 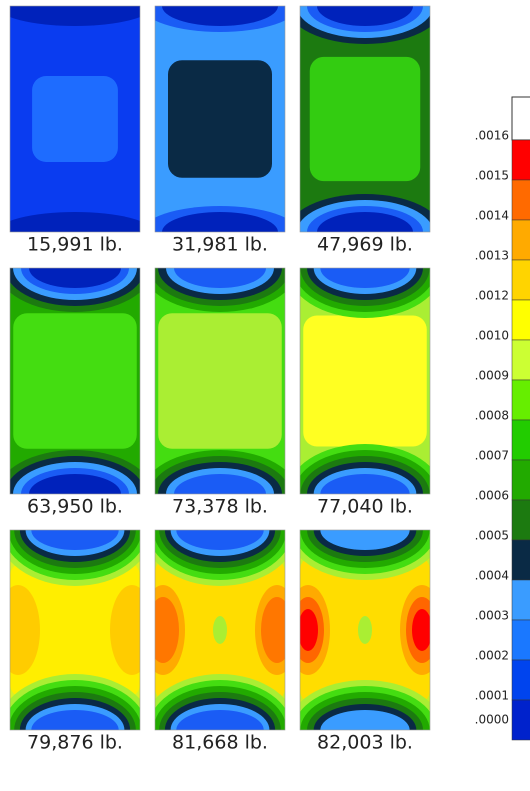 I want to click on legend-label: .0009, so click(x=492, y=376).